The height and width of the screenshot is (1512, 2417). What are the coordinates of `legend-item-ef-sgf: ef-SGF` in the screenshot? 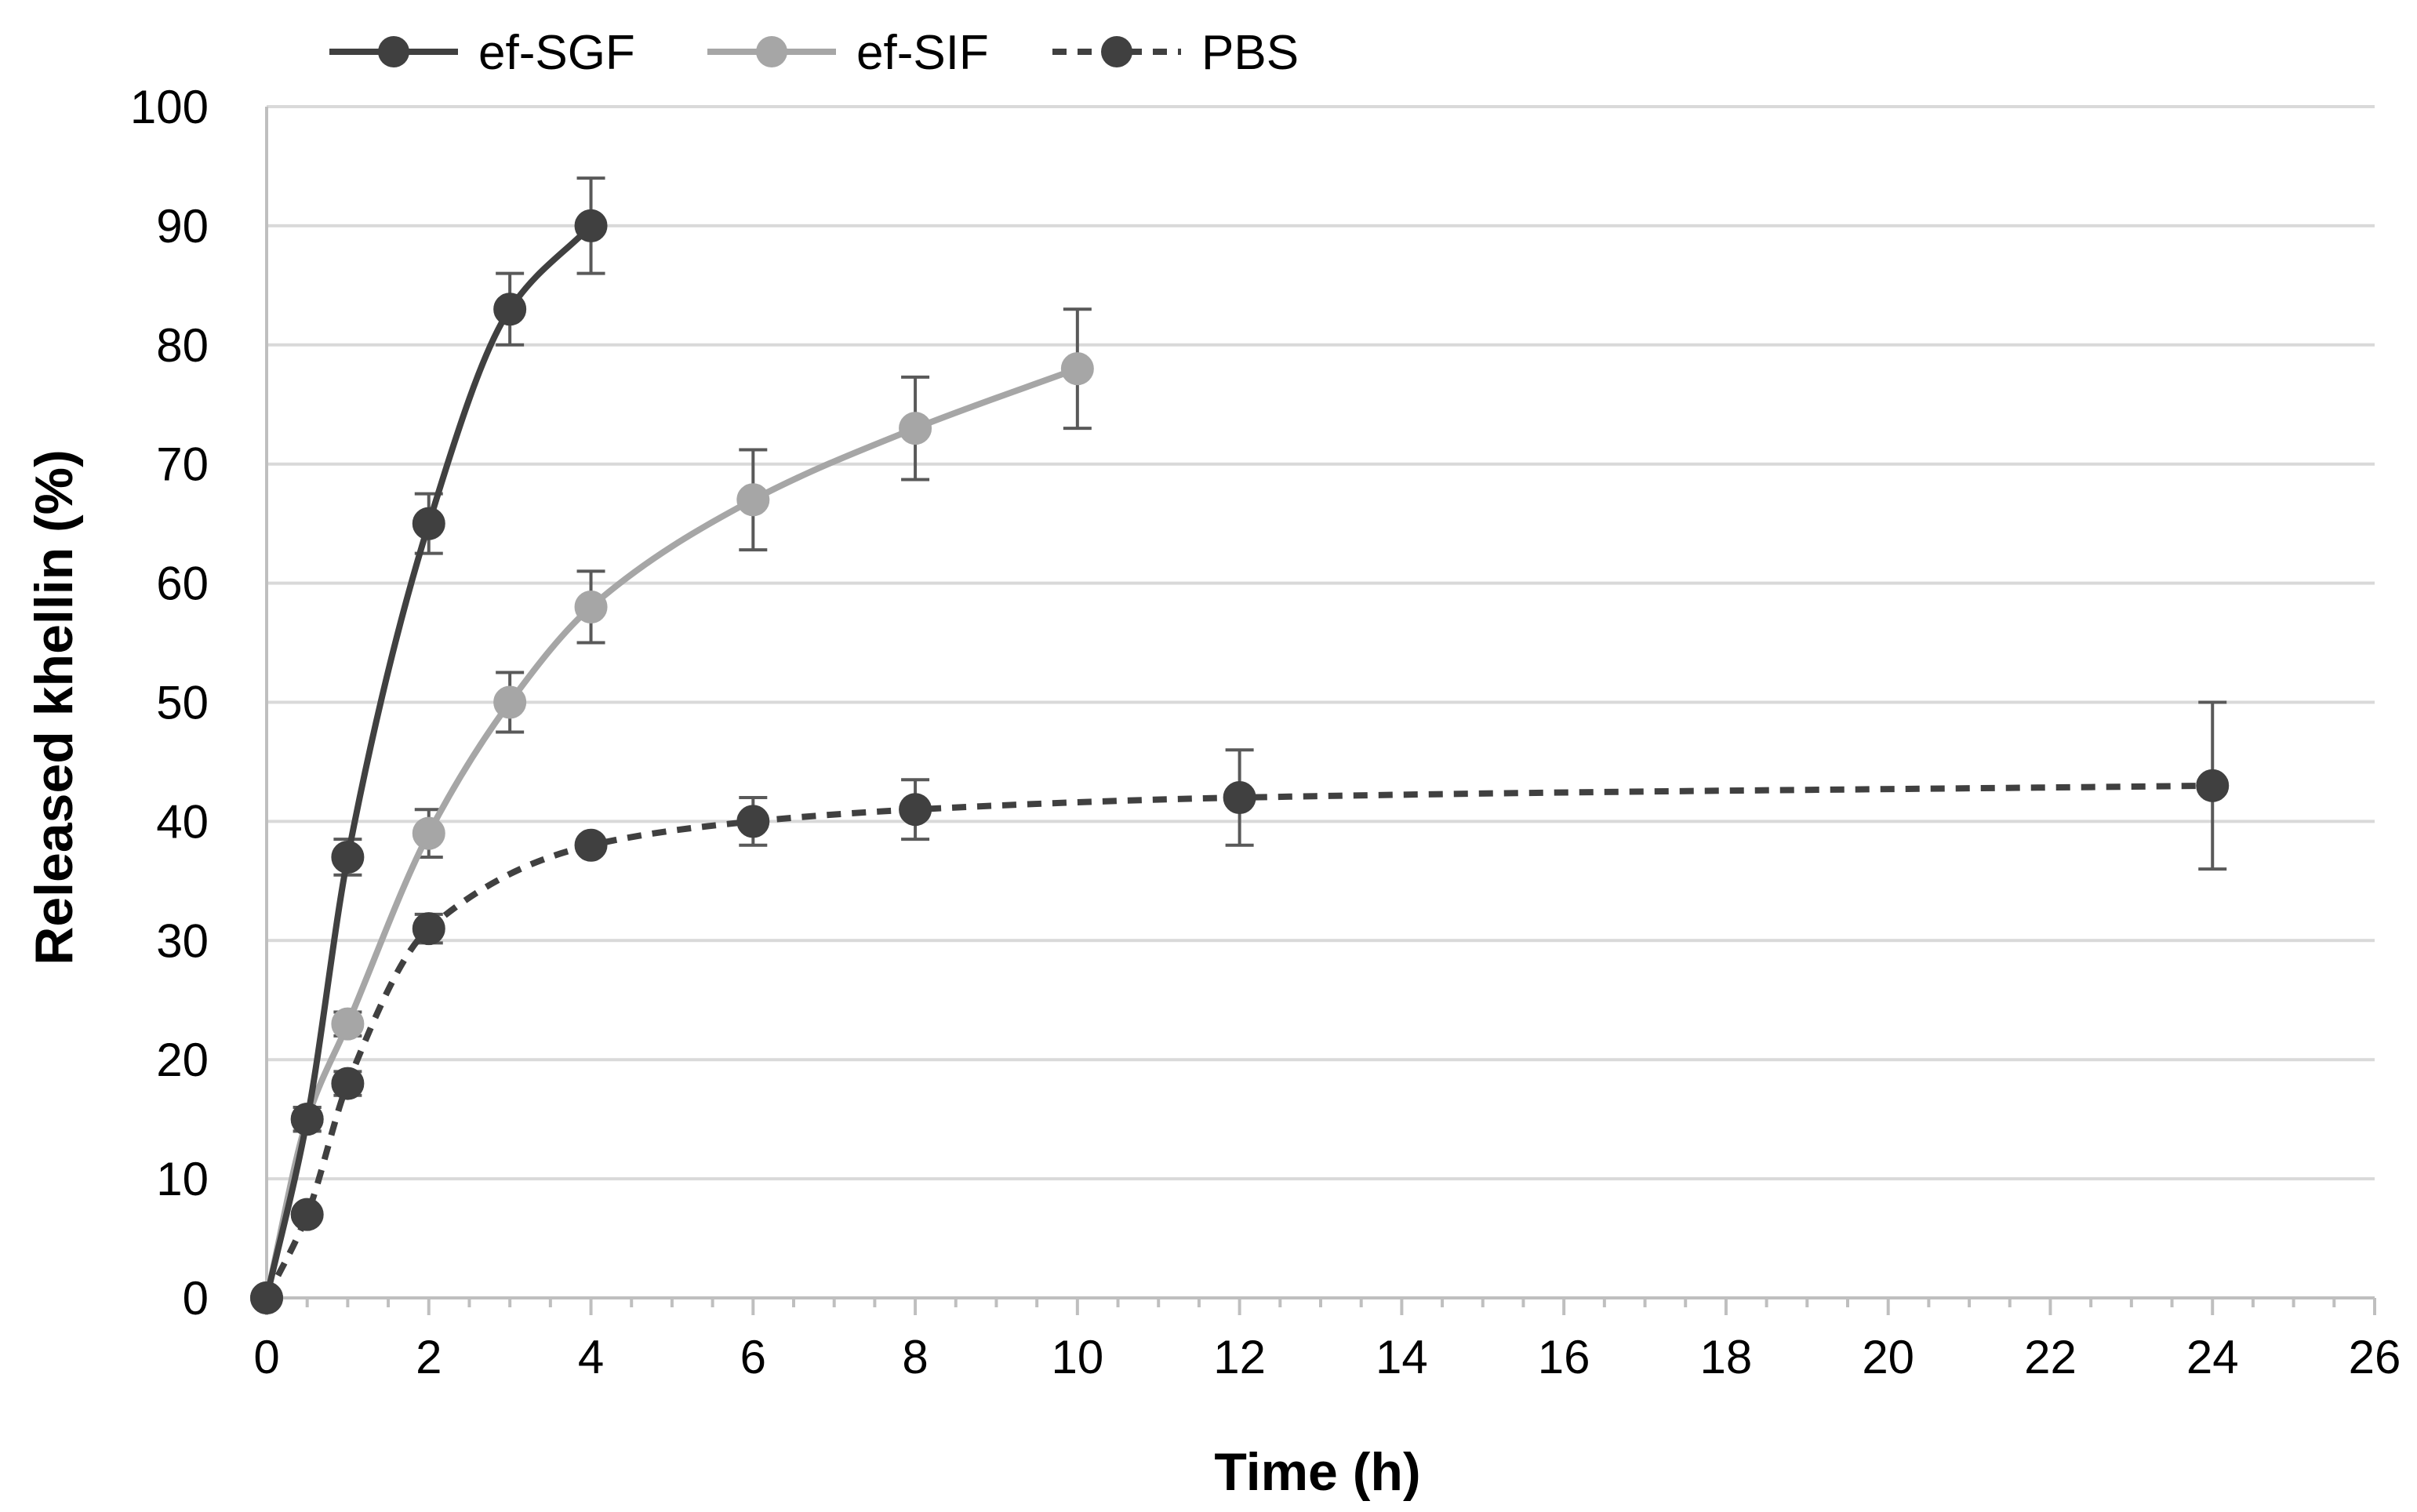 It's located at (482, 53).